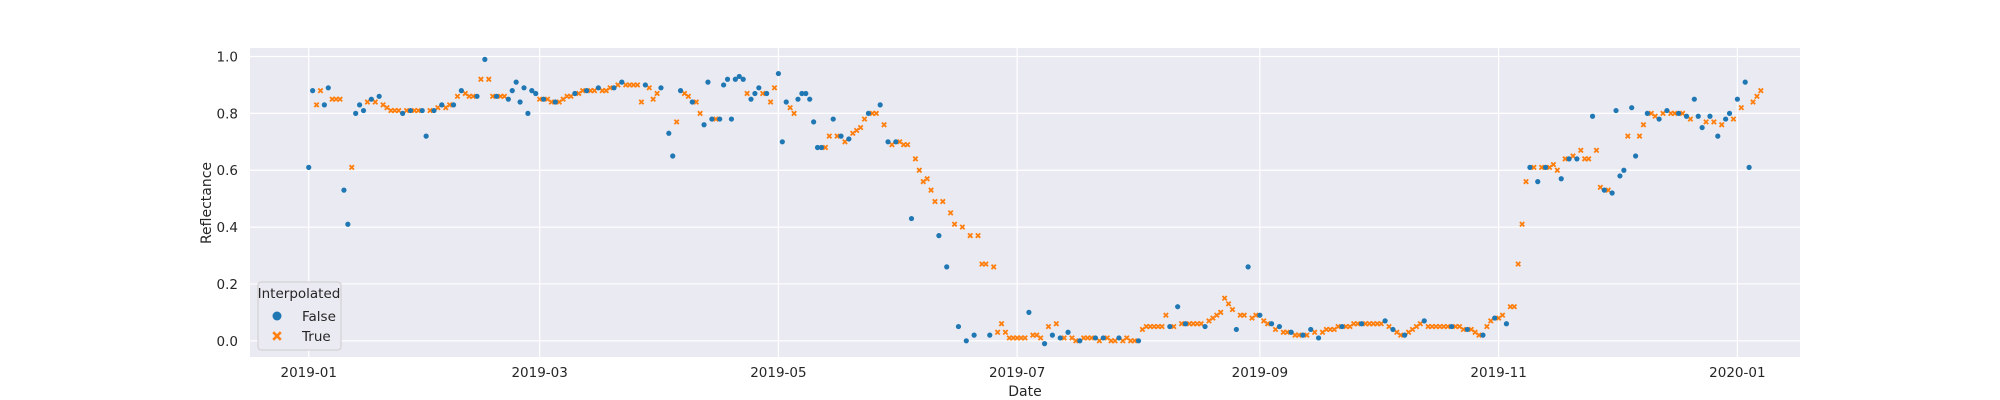 The width and height of the screenshot is (2000, 400). Describe the element at coordinates (778, 373) in the screenshot. I see `x-tick-label: 2019-05` at that location.